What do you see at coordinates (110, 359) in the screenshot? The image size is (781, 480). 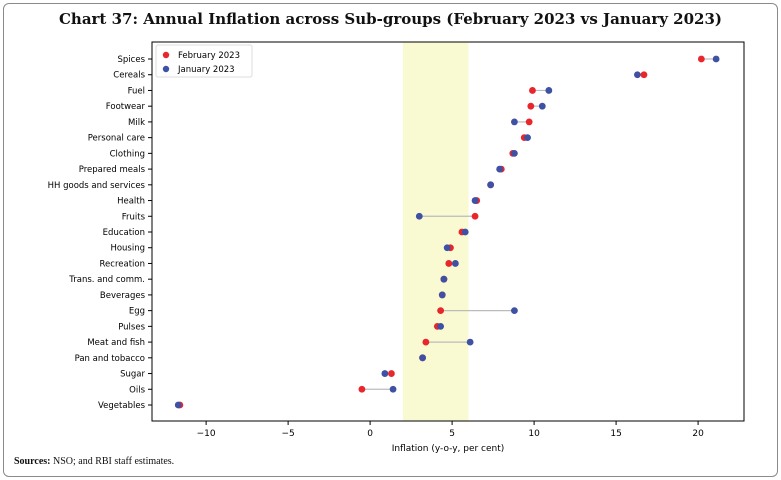 I see `y-tick-label: Pan and tobacco` at bounding box center [110, 359].